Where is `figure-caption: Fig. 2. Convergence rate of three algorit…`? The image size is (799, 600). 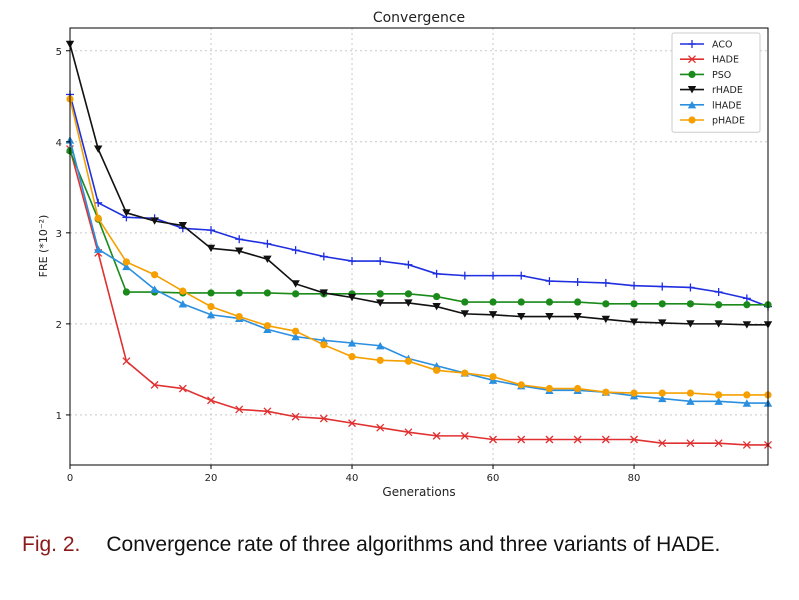
figure-caption: Fig. 2. Convergence rate of three algorit… is located at coordinates (404, 545).